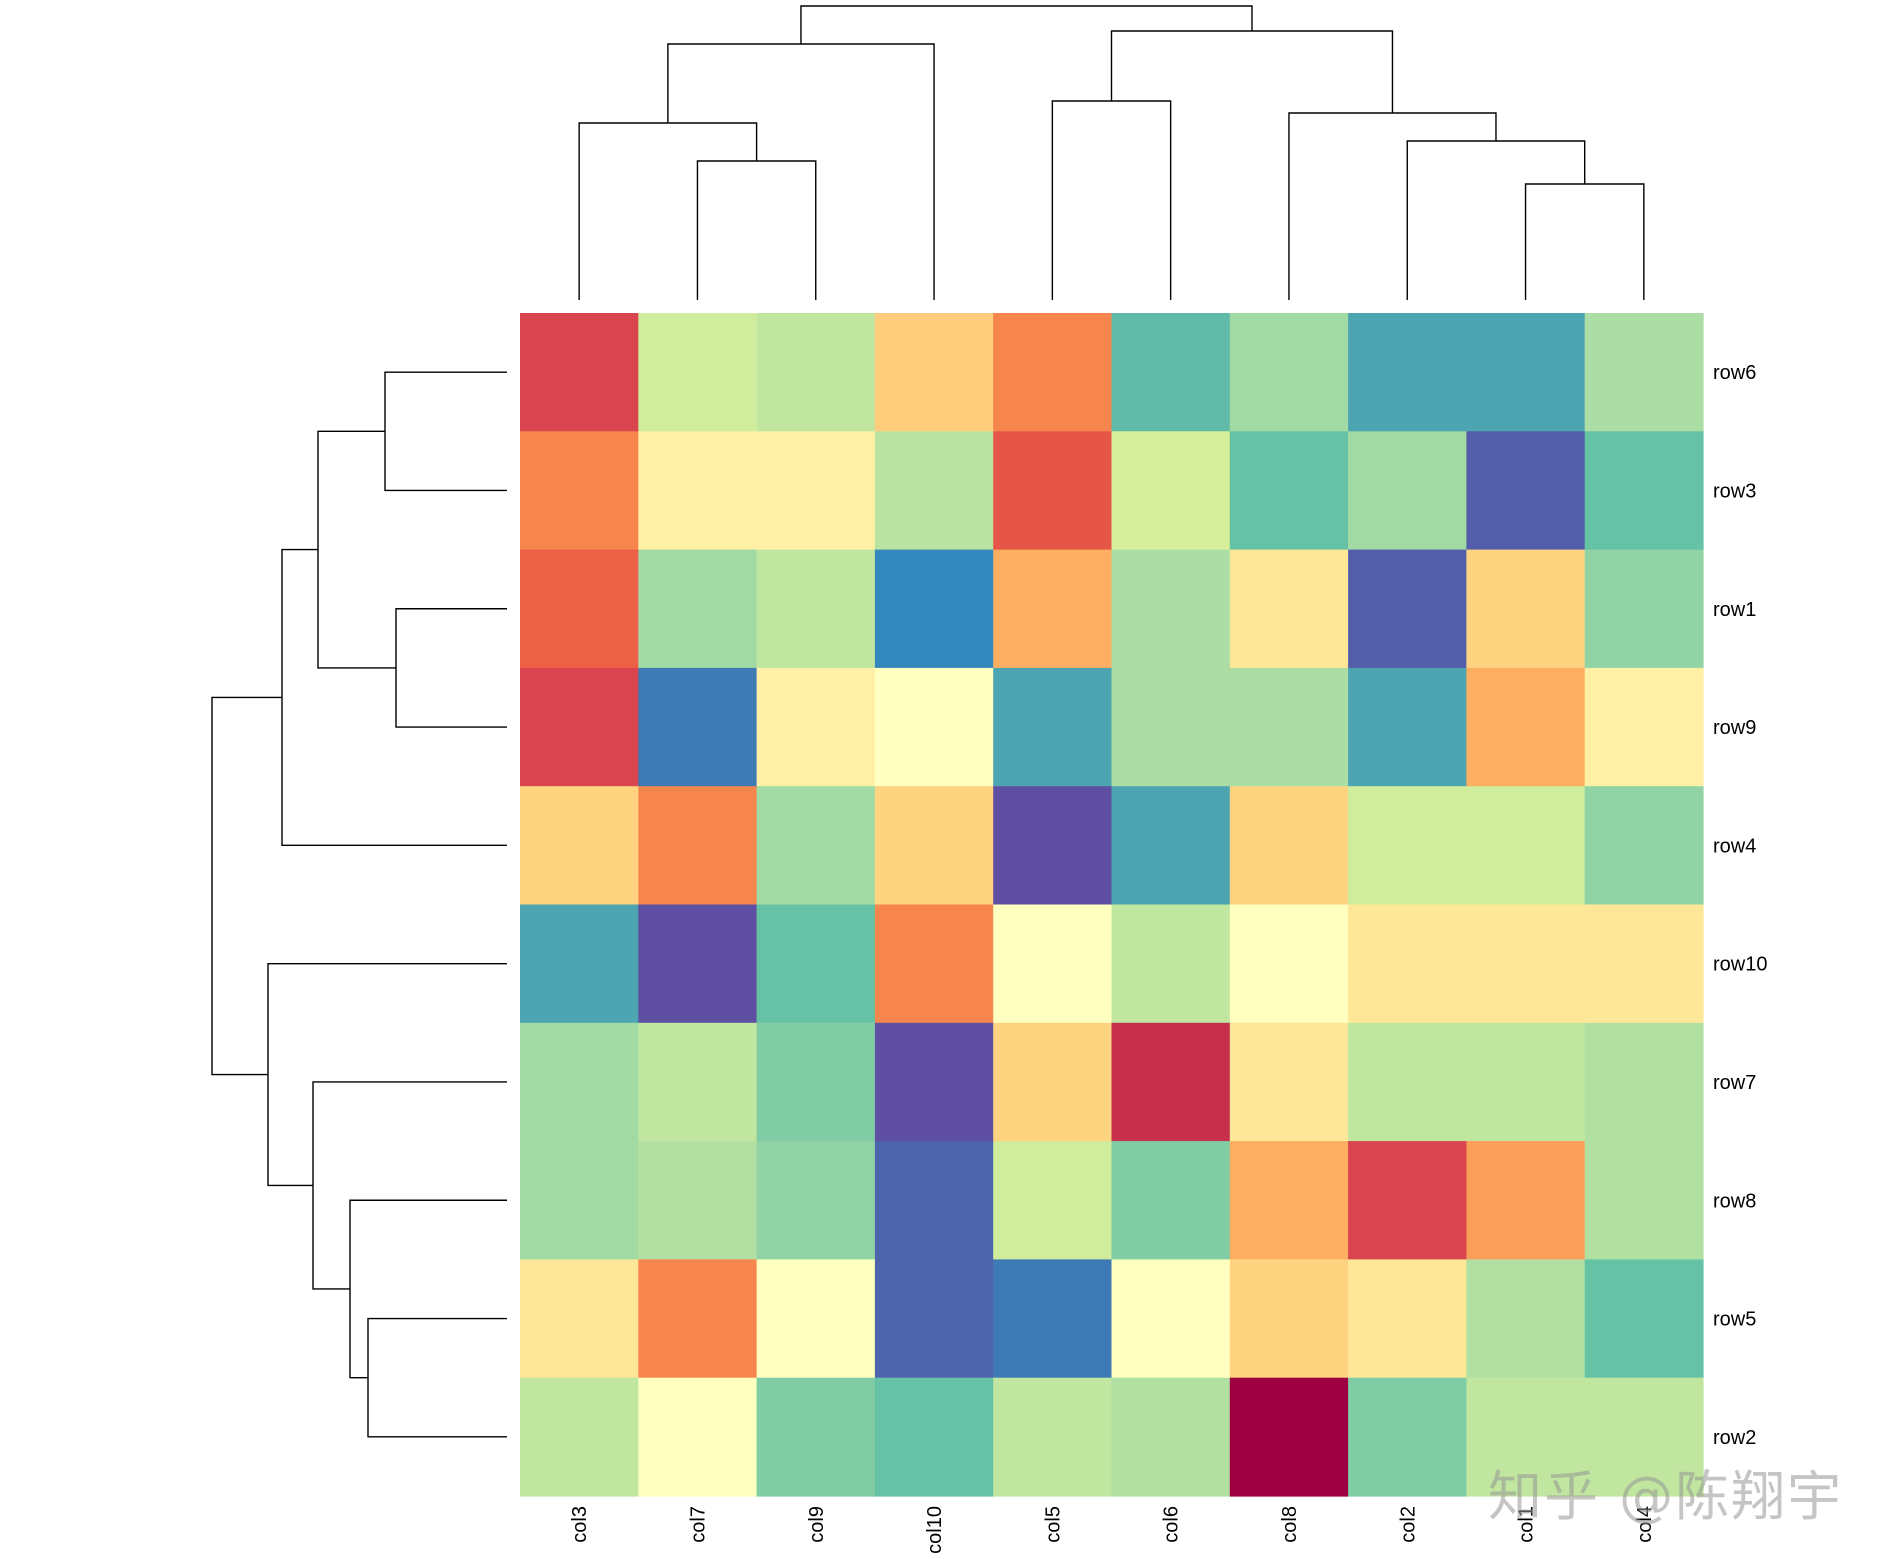  Describe the element at coordinates (1289, 1200) in the screenshot. I see `heatmap-cell-row8-col8` at that location.